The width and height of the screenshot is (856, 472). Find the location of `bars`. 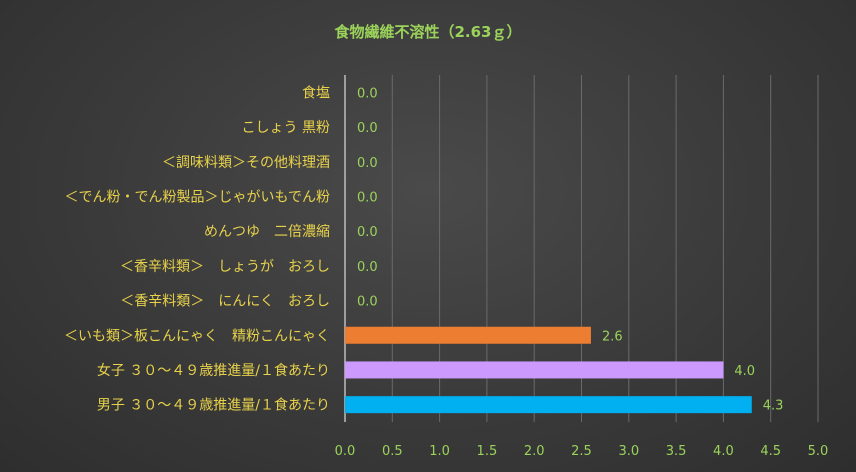

bars is located at coordinates (548, 370).